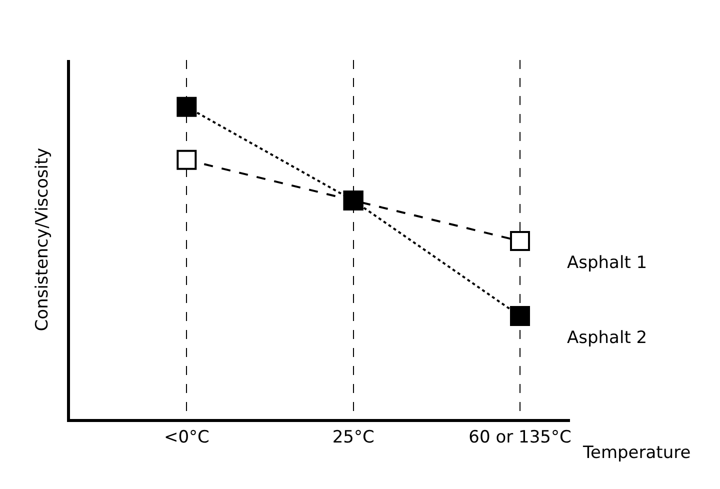 This screenshot has width=720, height=489. I want to click on text: Asphalt 1, so click(607, 263).